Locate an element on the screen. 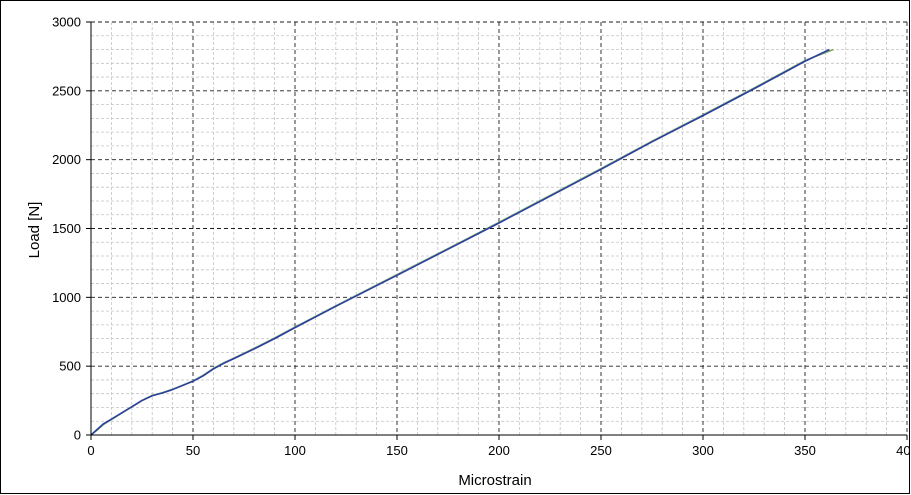  x-tick-label: 300 is located at coordinates (703, 450).